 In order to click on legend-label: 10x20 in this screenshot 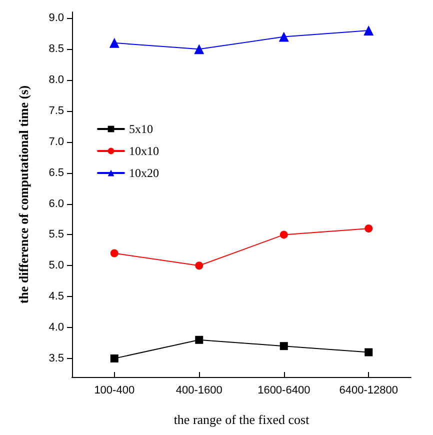, I will do `click(144, 173)`.